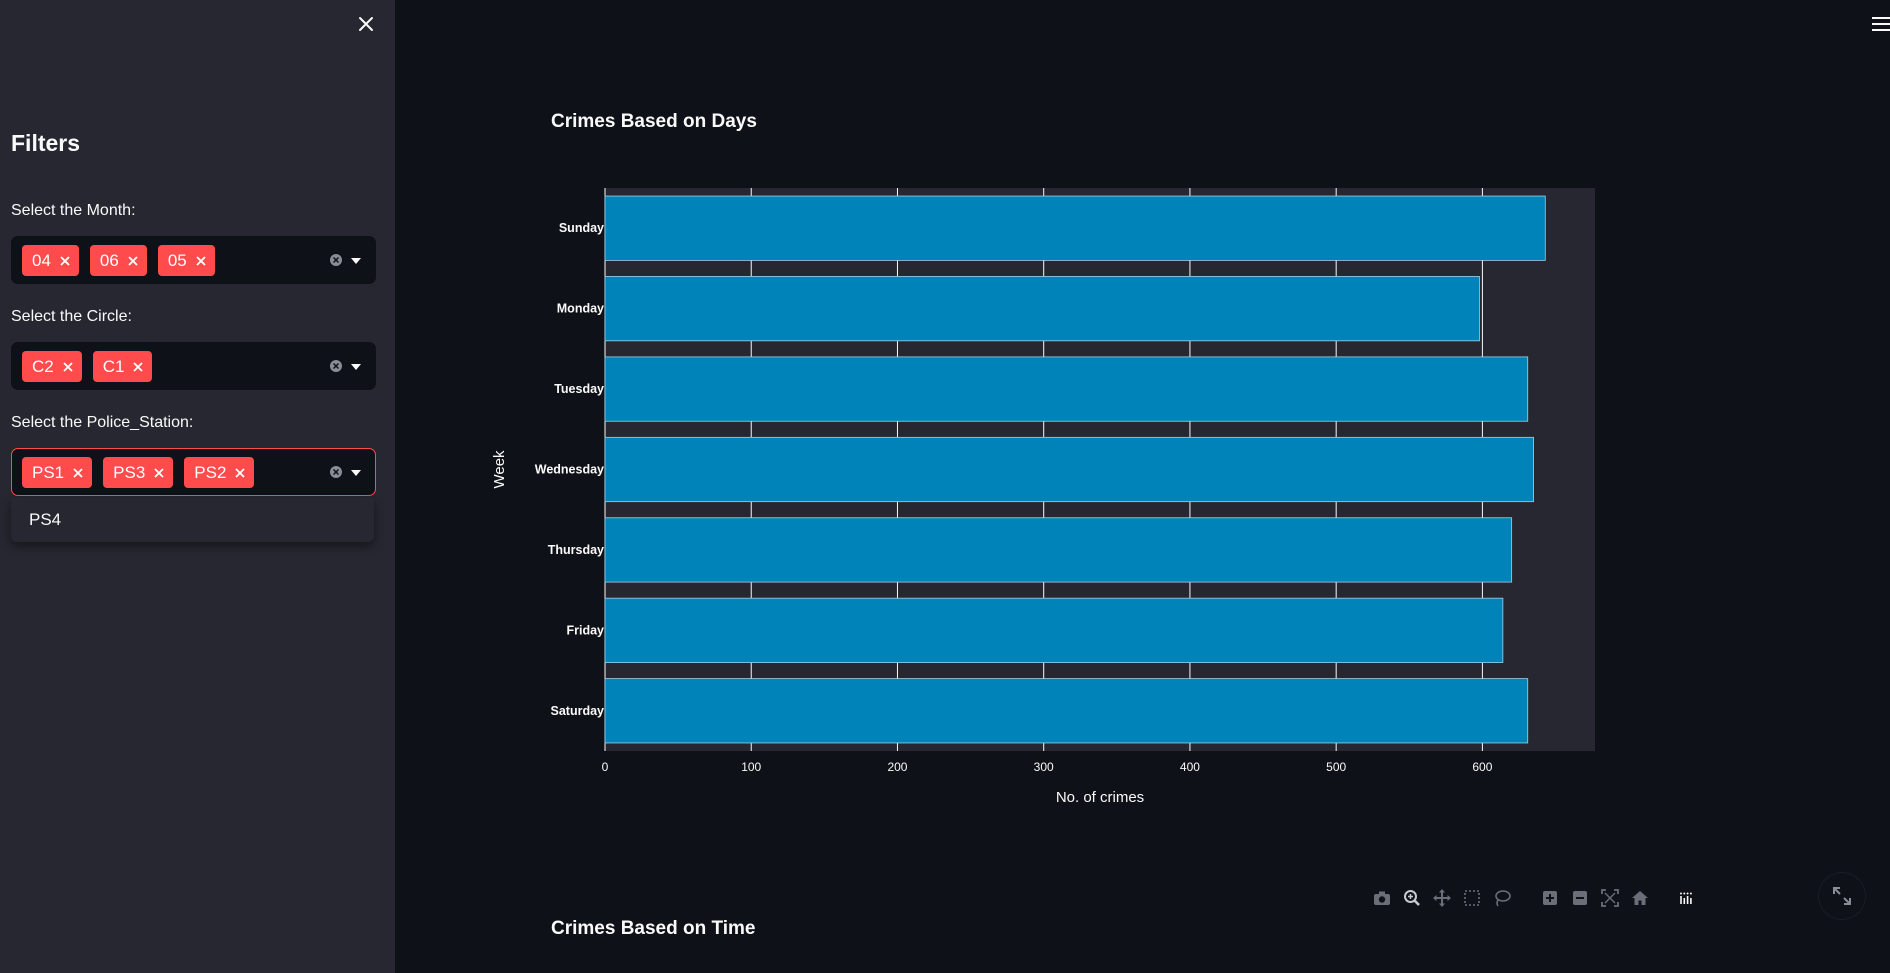 The width and height of the screenshot is (1890, 973). I want to click on zoom-icon, so click(1412, 898).